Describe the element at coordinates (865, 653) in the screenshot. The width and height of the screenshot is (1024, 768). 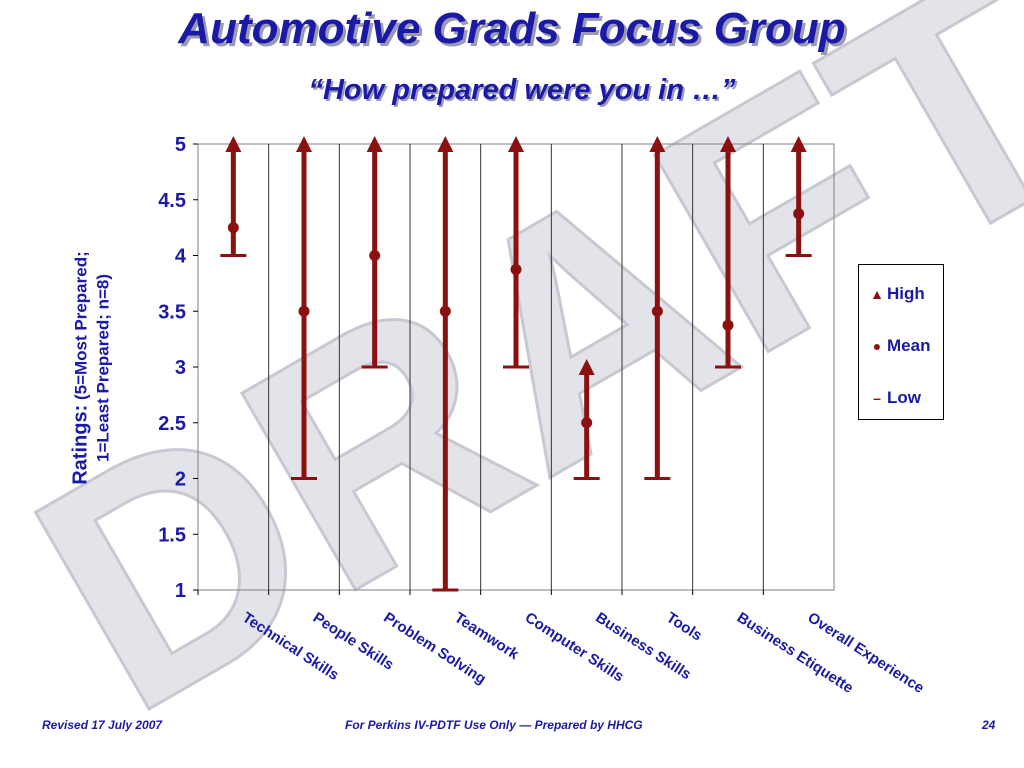
I see `x-tick-label: Overall Experience` at that location.